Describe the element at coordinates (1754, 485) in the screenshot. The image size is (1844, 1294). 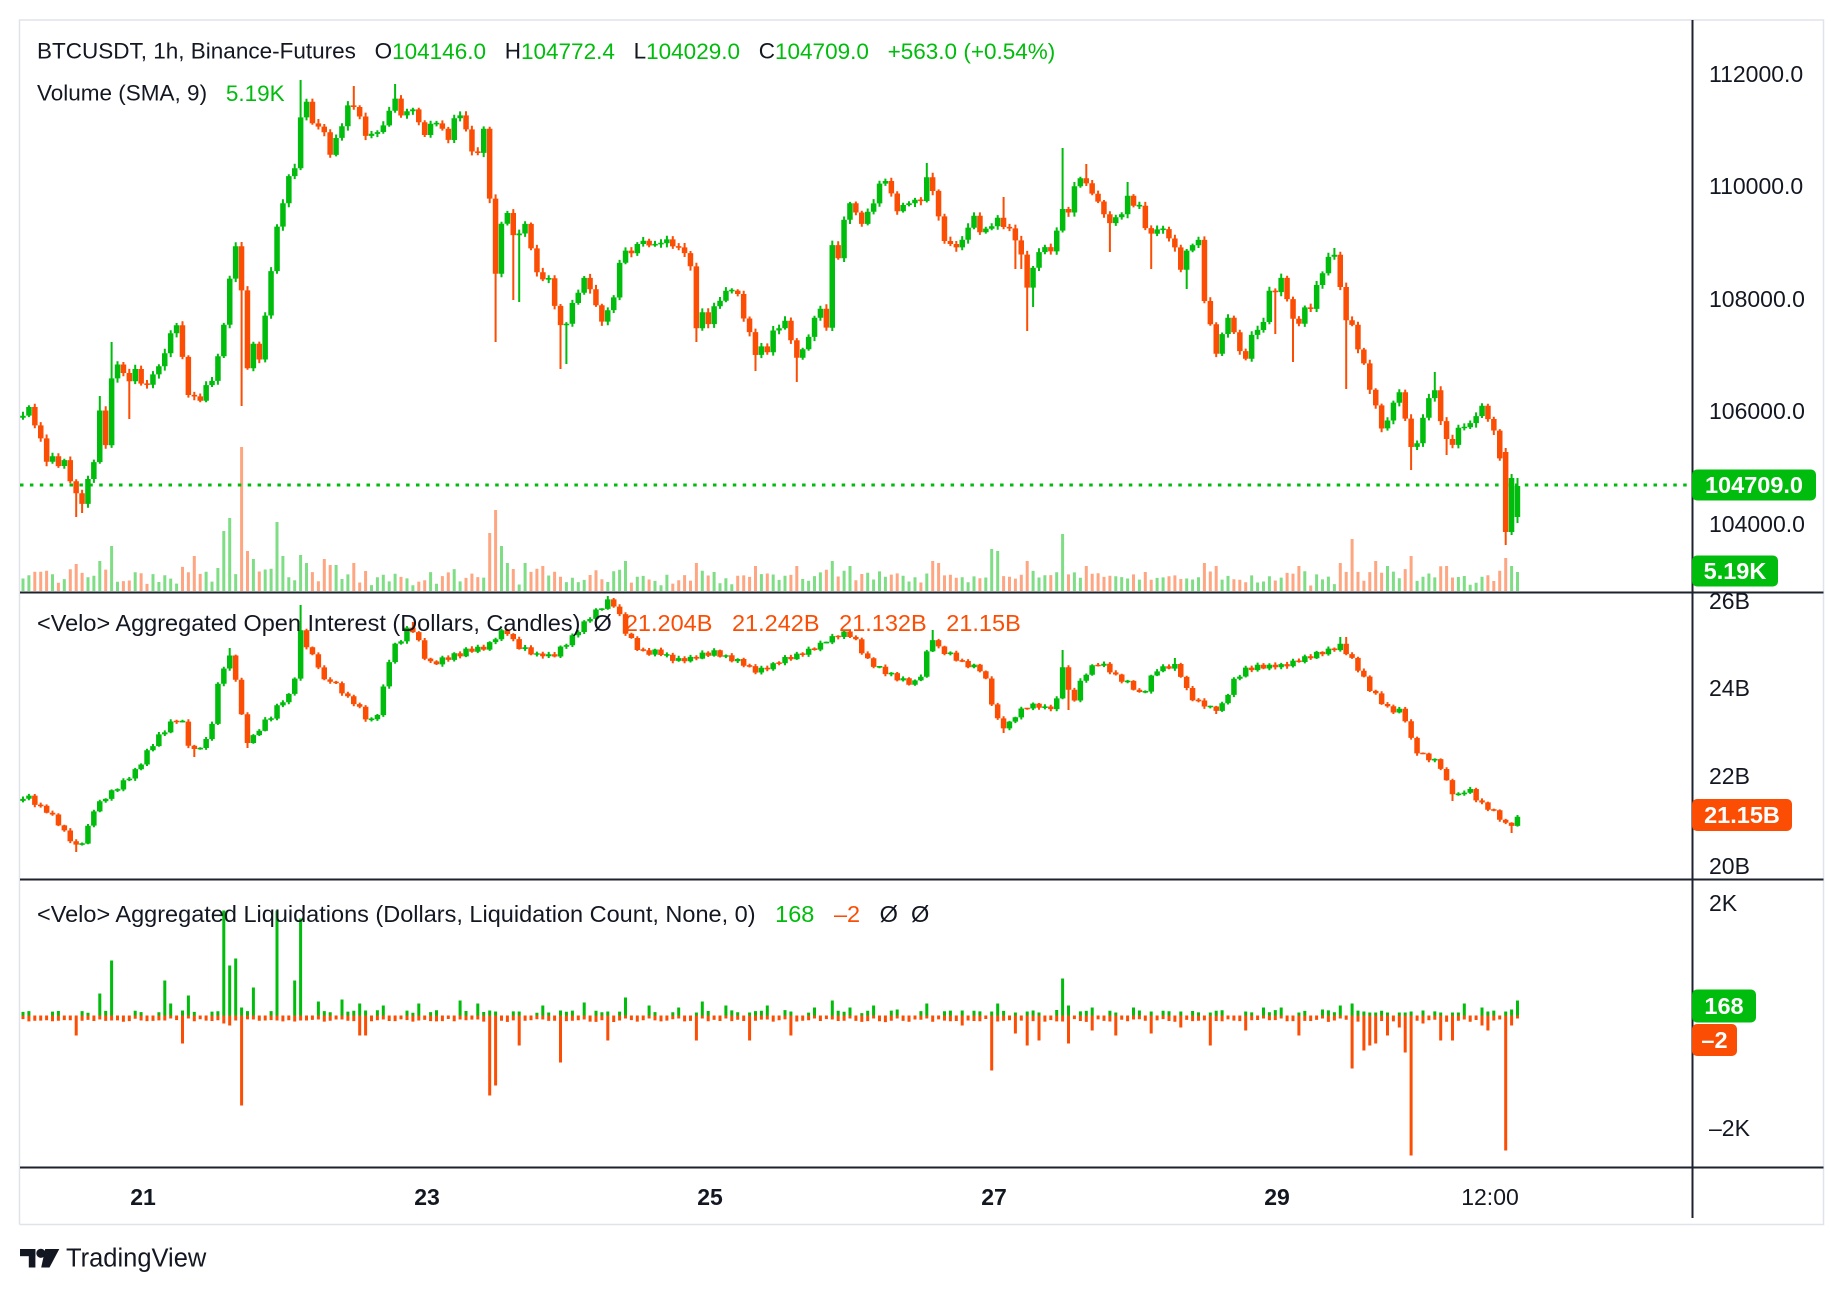
I see `svg-text: 104709.0` at that location.